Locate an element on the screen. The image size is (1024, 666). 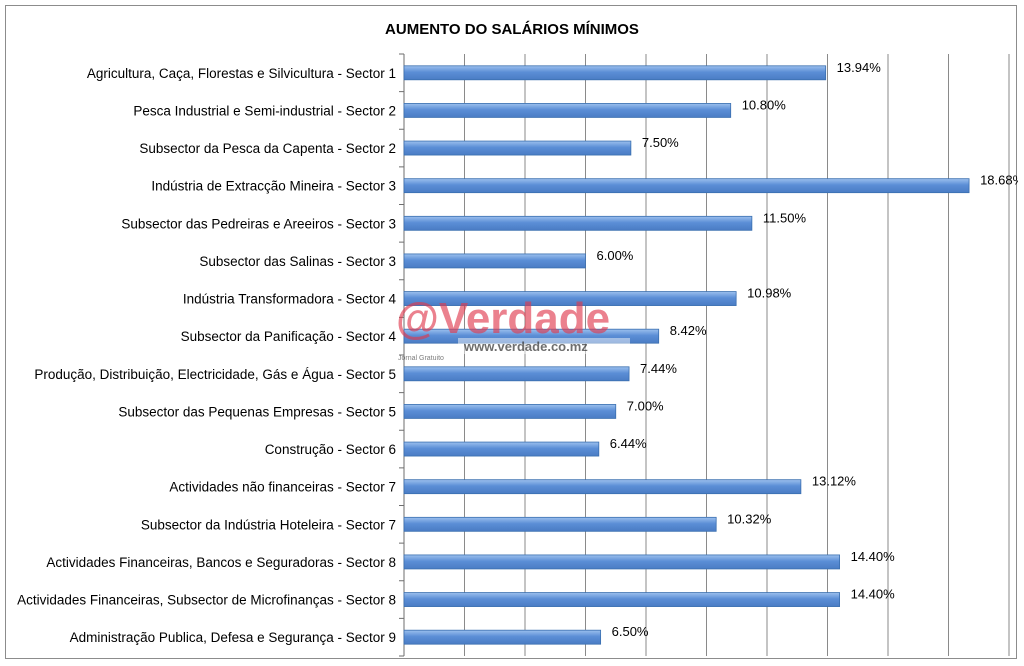
data-label: 6.44% is located at coordinates (628, 443).